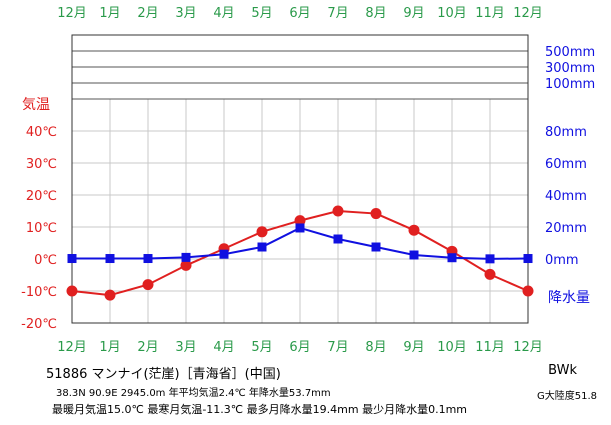 The image size is (611, 425). I want to click on temperature-tick-label: 30℃, so click(41, 164).